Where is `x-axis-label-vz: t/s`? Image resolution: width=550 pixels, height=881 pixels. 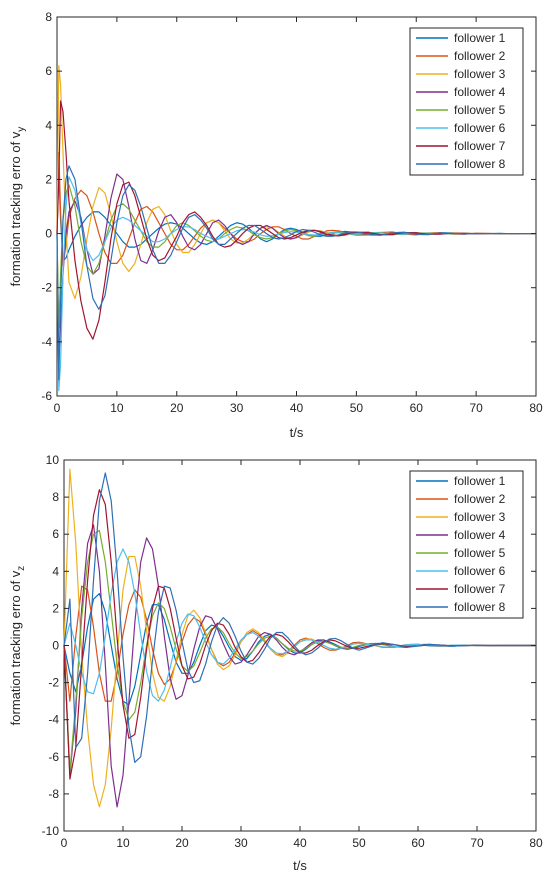
x-axis-label-vz: t/s is located at coordinates (300, 865).